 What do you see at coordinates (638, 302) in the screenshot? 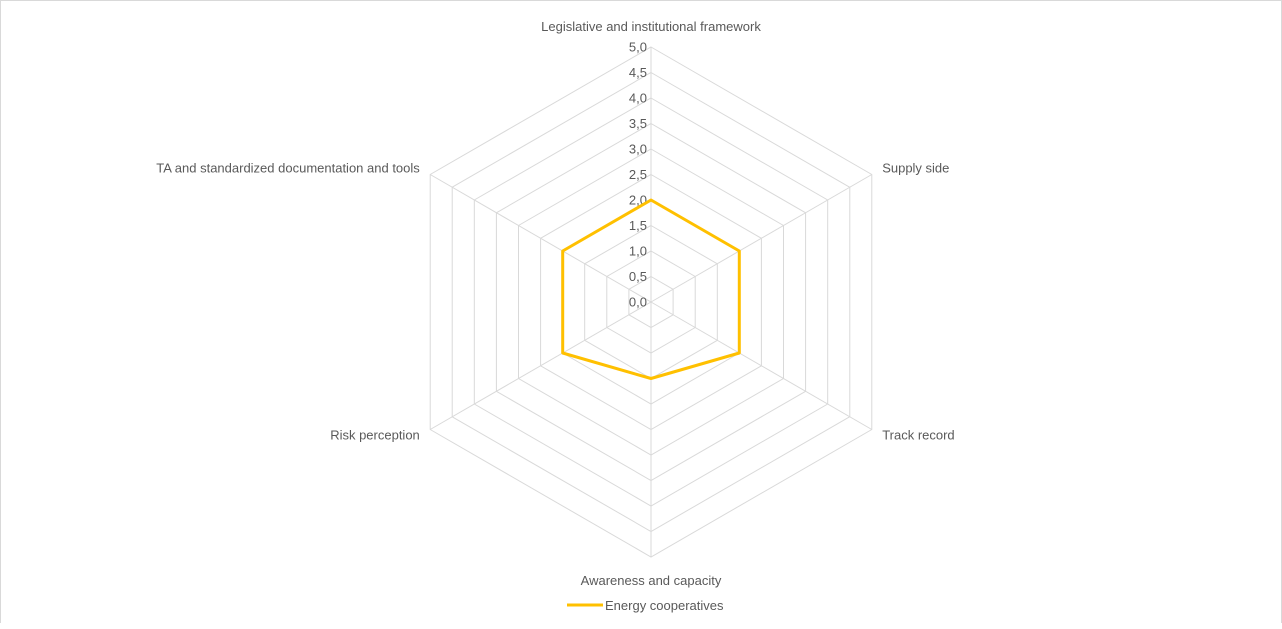
I see `tick-label-0-0: 0,0` at bounding box center [638, 302].